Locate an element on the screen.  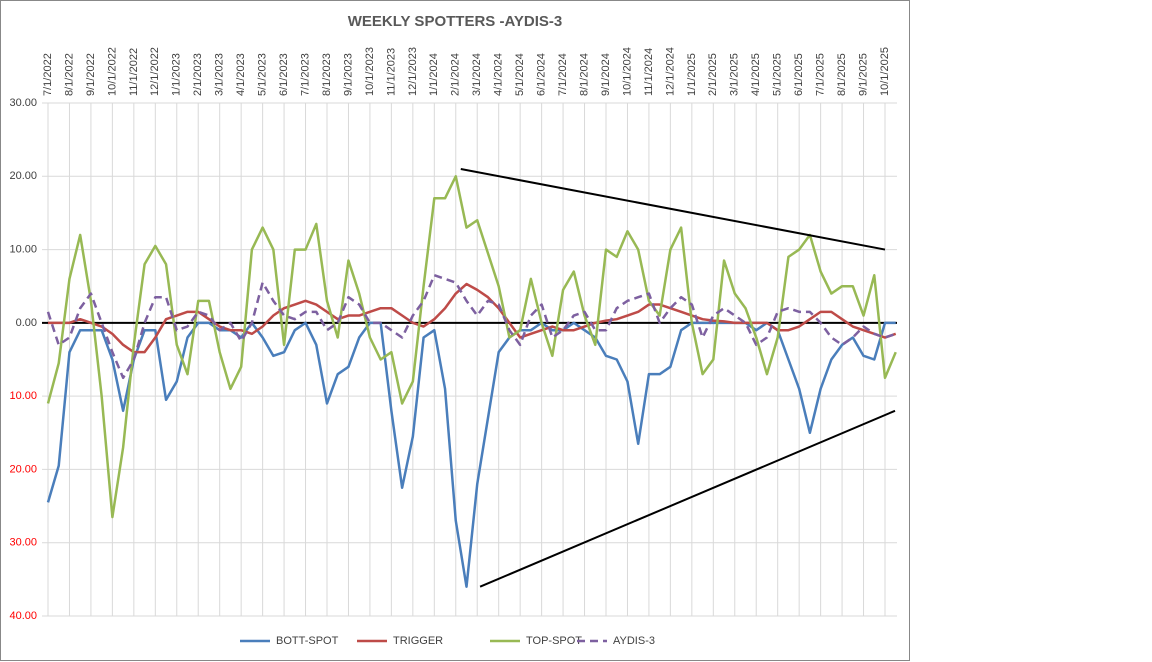
x-tick-label: 8/1/2023 is located at coordinates (327, 74).